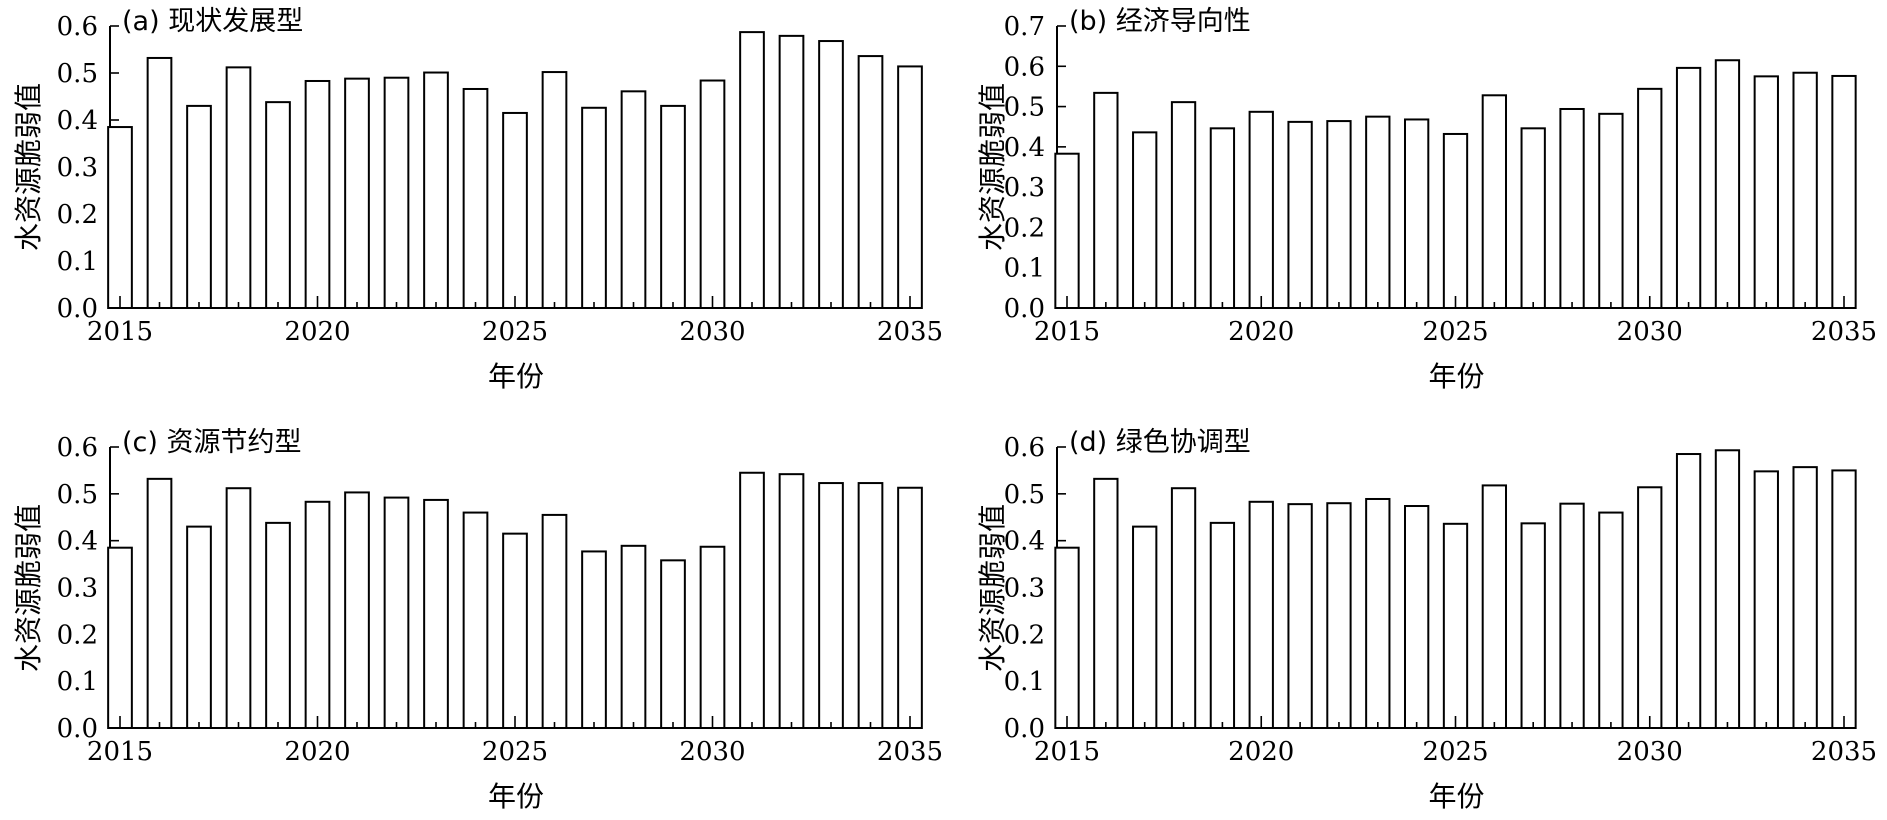 The height and width of the screenshot is (820, 1887). What do you see at coordinates (396, 192) in the screenshot?
I see `bar-a-2022` at bounding box center [396, 192].